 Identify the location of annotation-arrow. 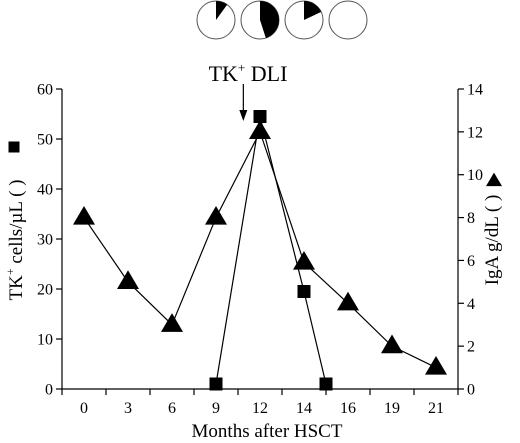
(243, 102).